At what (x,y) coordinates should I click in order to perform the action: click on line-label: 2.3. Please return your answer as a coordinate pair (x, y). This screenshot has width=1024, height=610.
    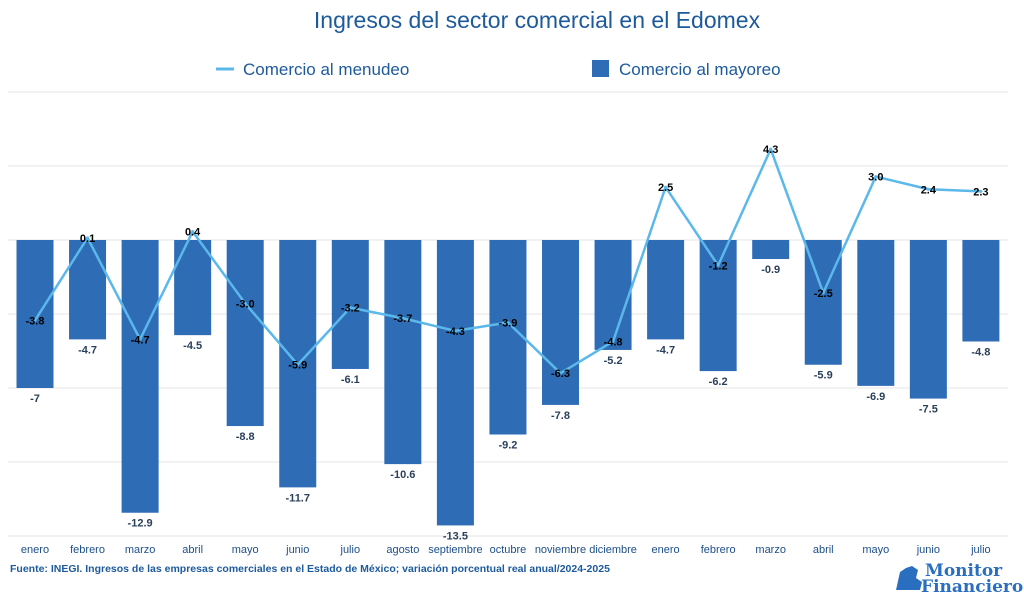
    Looking at the image, I should click on (980, 192).